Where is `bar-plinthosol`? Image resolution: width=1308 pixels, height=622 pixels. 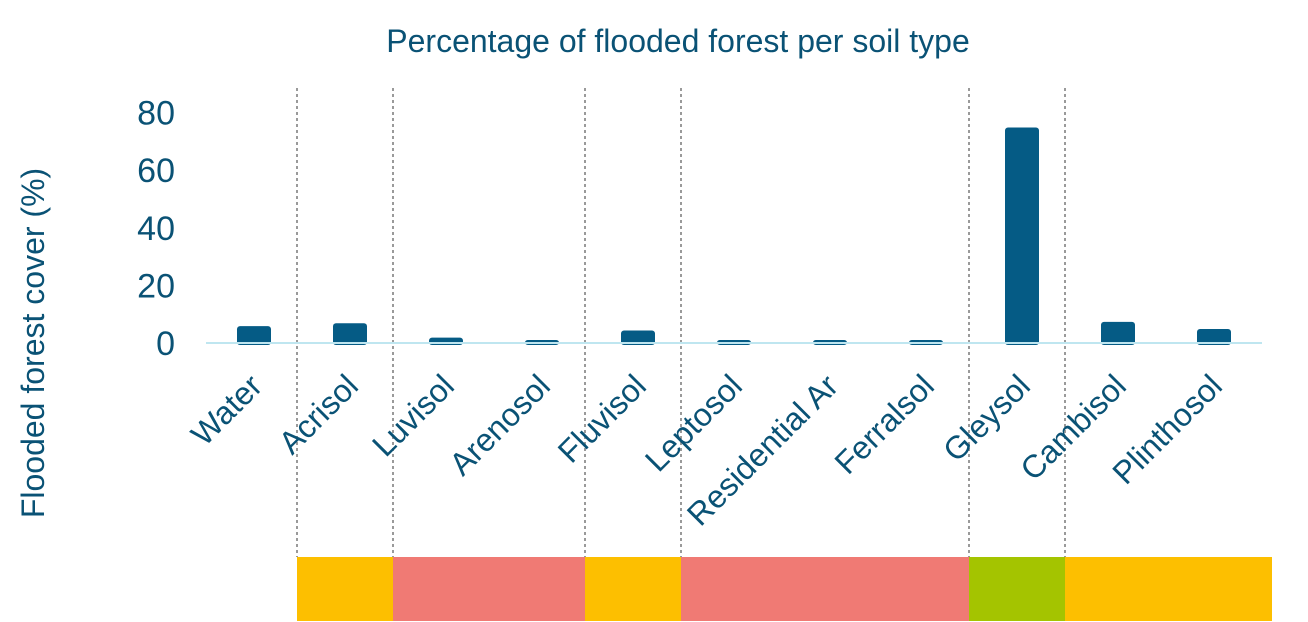
bar-plinthosol is located at coordinates (1214, 337).